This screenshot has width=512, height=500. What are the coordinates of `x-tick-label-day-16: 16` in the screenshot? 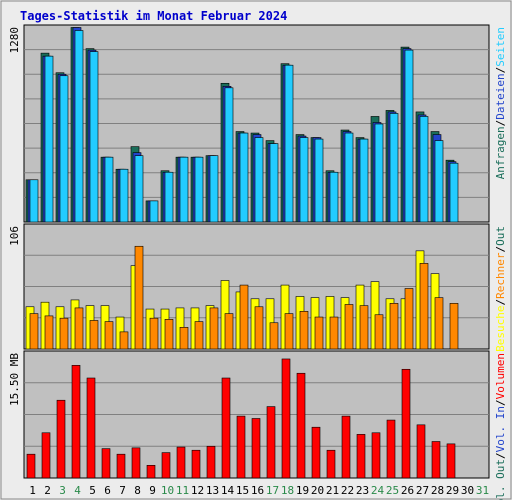 It's located at (257, 490).